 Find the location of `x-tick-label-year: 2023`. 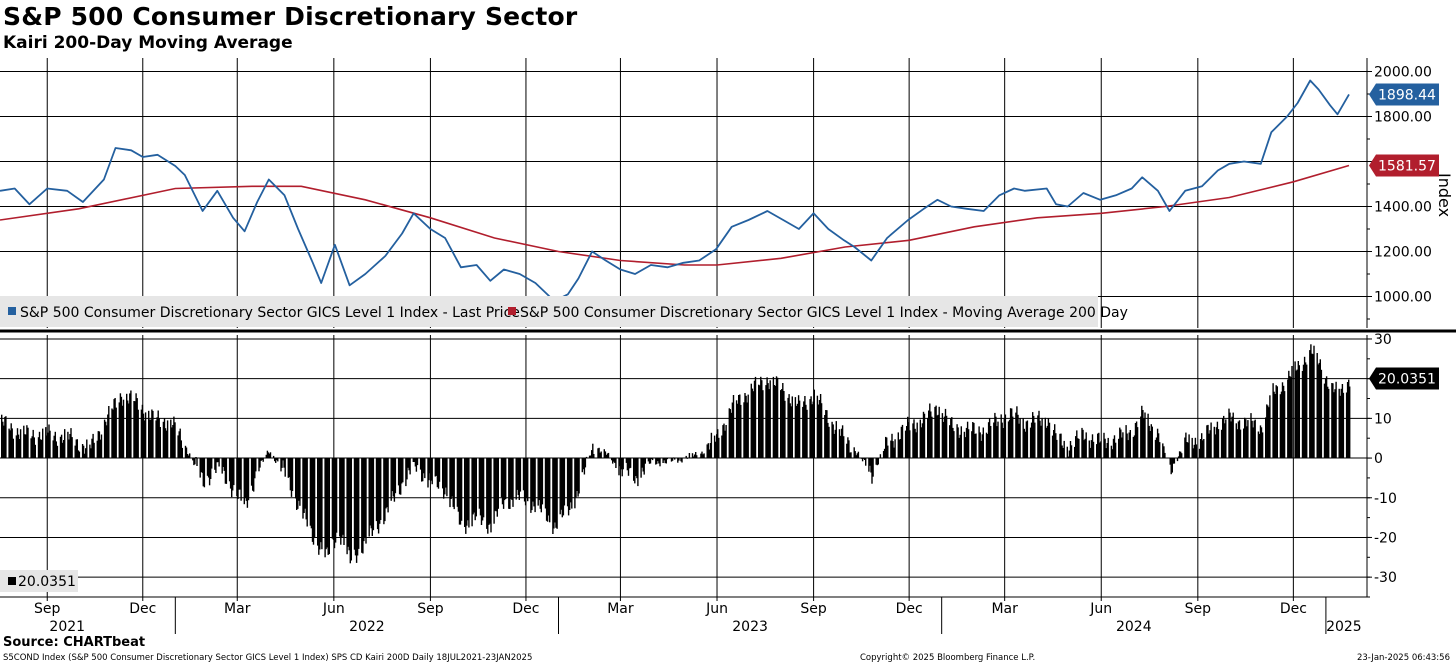

x-tick-label-year: 2023 is located at coordinates (750, 627).